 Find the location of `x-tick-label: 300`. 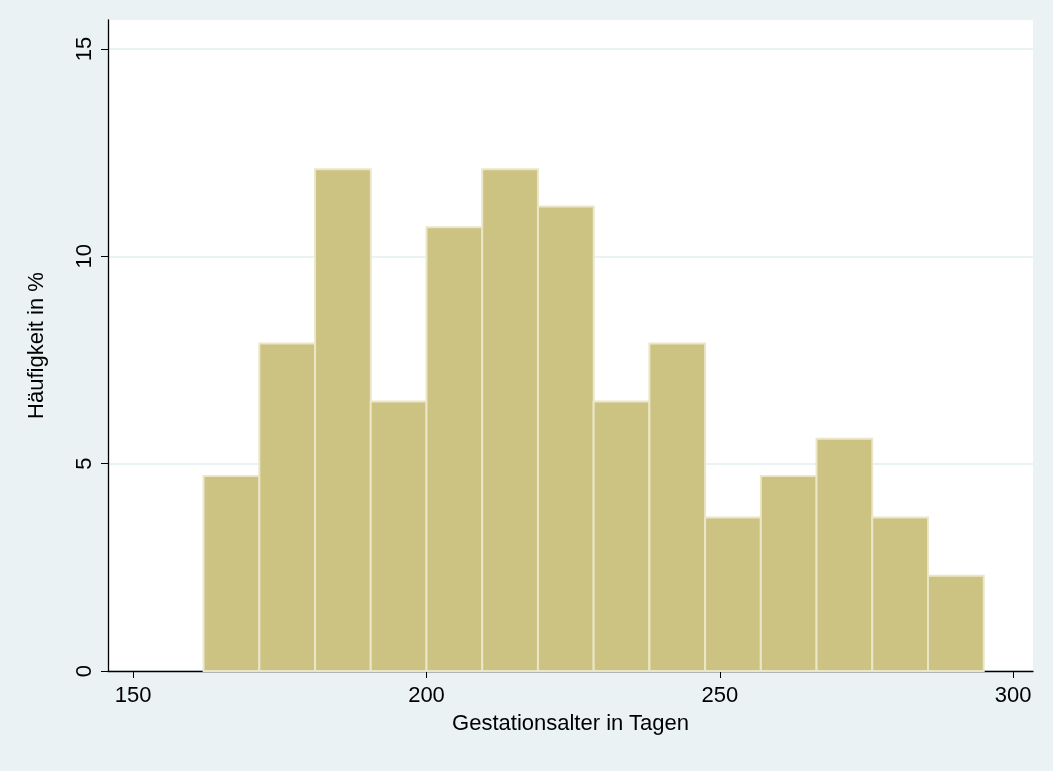

x-tick-label: 300 is located at coordinates (1013, 694).